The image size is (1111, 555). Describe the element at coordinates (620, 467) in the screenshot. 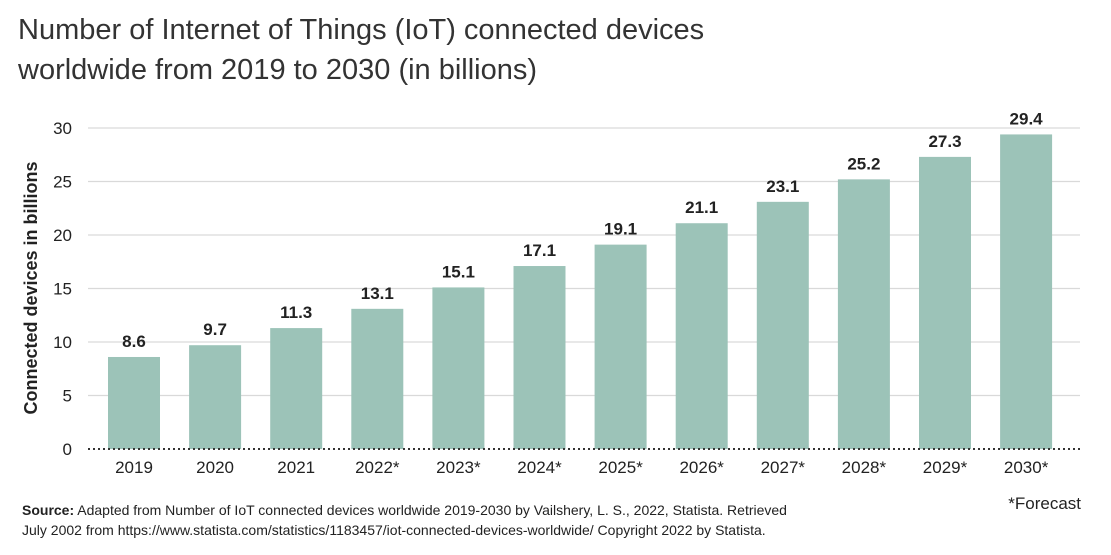

I see `x-tick-label: 2025*` at that location.